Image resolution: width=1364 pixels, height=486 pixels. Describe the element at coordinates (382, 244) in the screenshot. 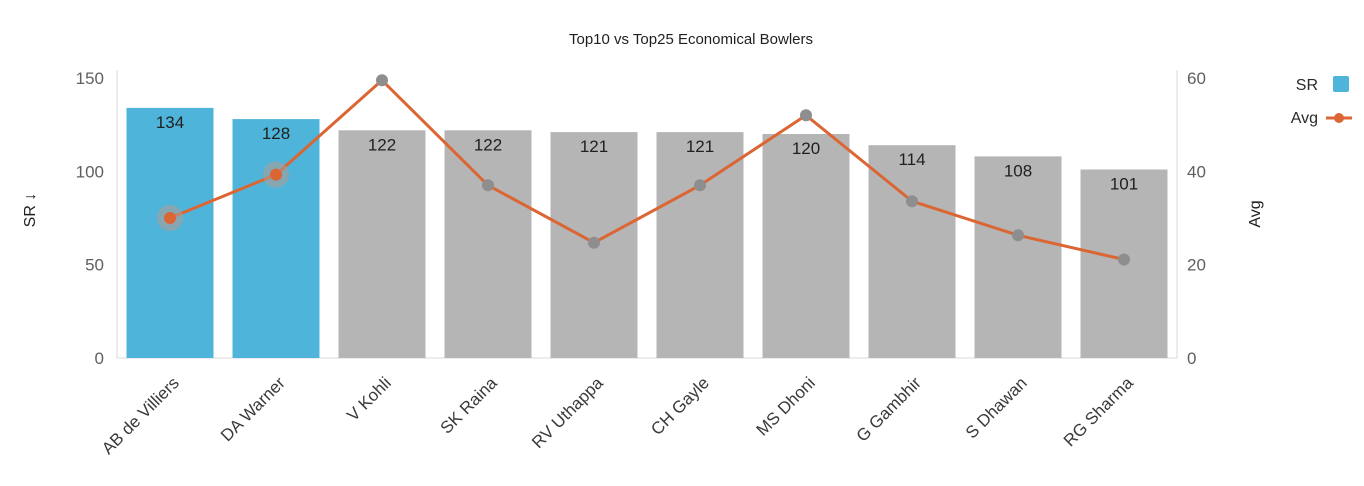

I see `bar-v-kohli` at that location.